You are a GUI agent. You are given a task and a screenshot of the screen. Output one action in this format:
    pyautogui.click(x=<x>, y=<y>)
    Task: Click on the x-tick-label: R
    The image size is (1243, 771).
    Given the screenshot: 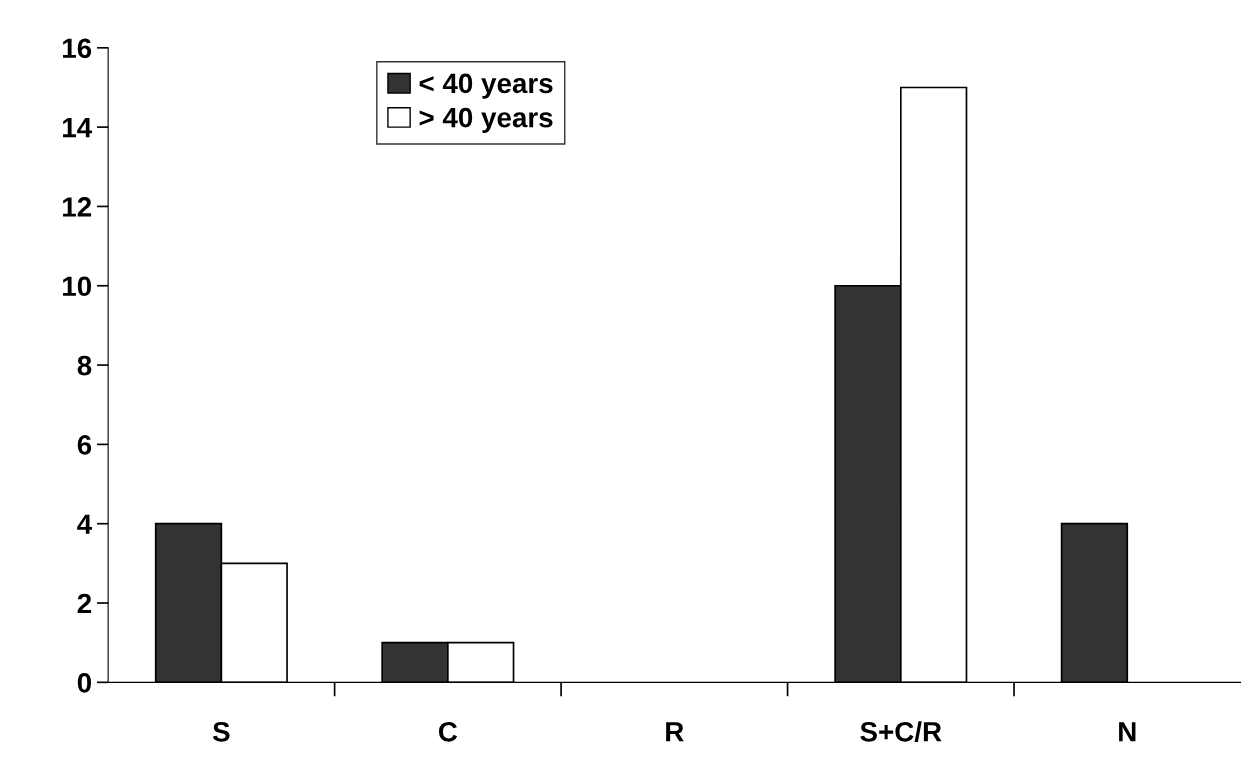 What is the action you would take?
    pyautogui.click(x=675, y=732)
    